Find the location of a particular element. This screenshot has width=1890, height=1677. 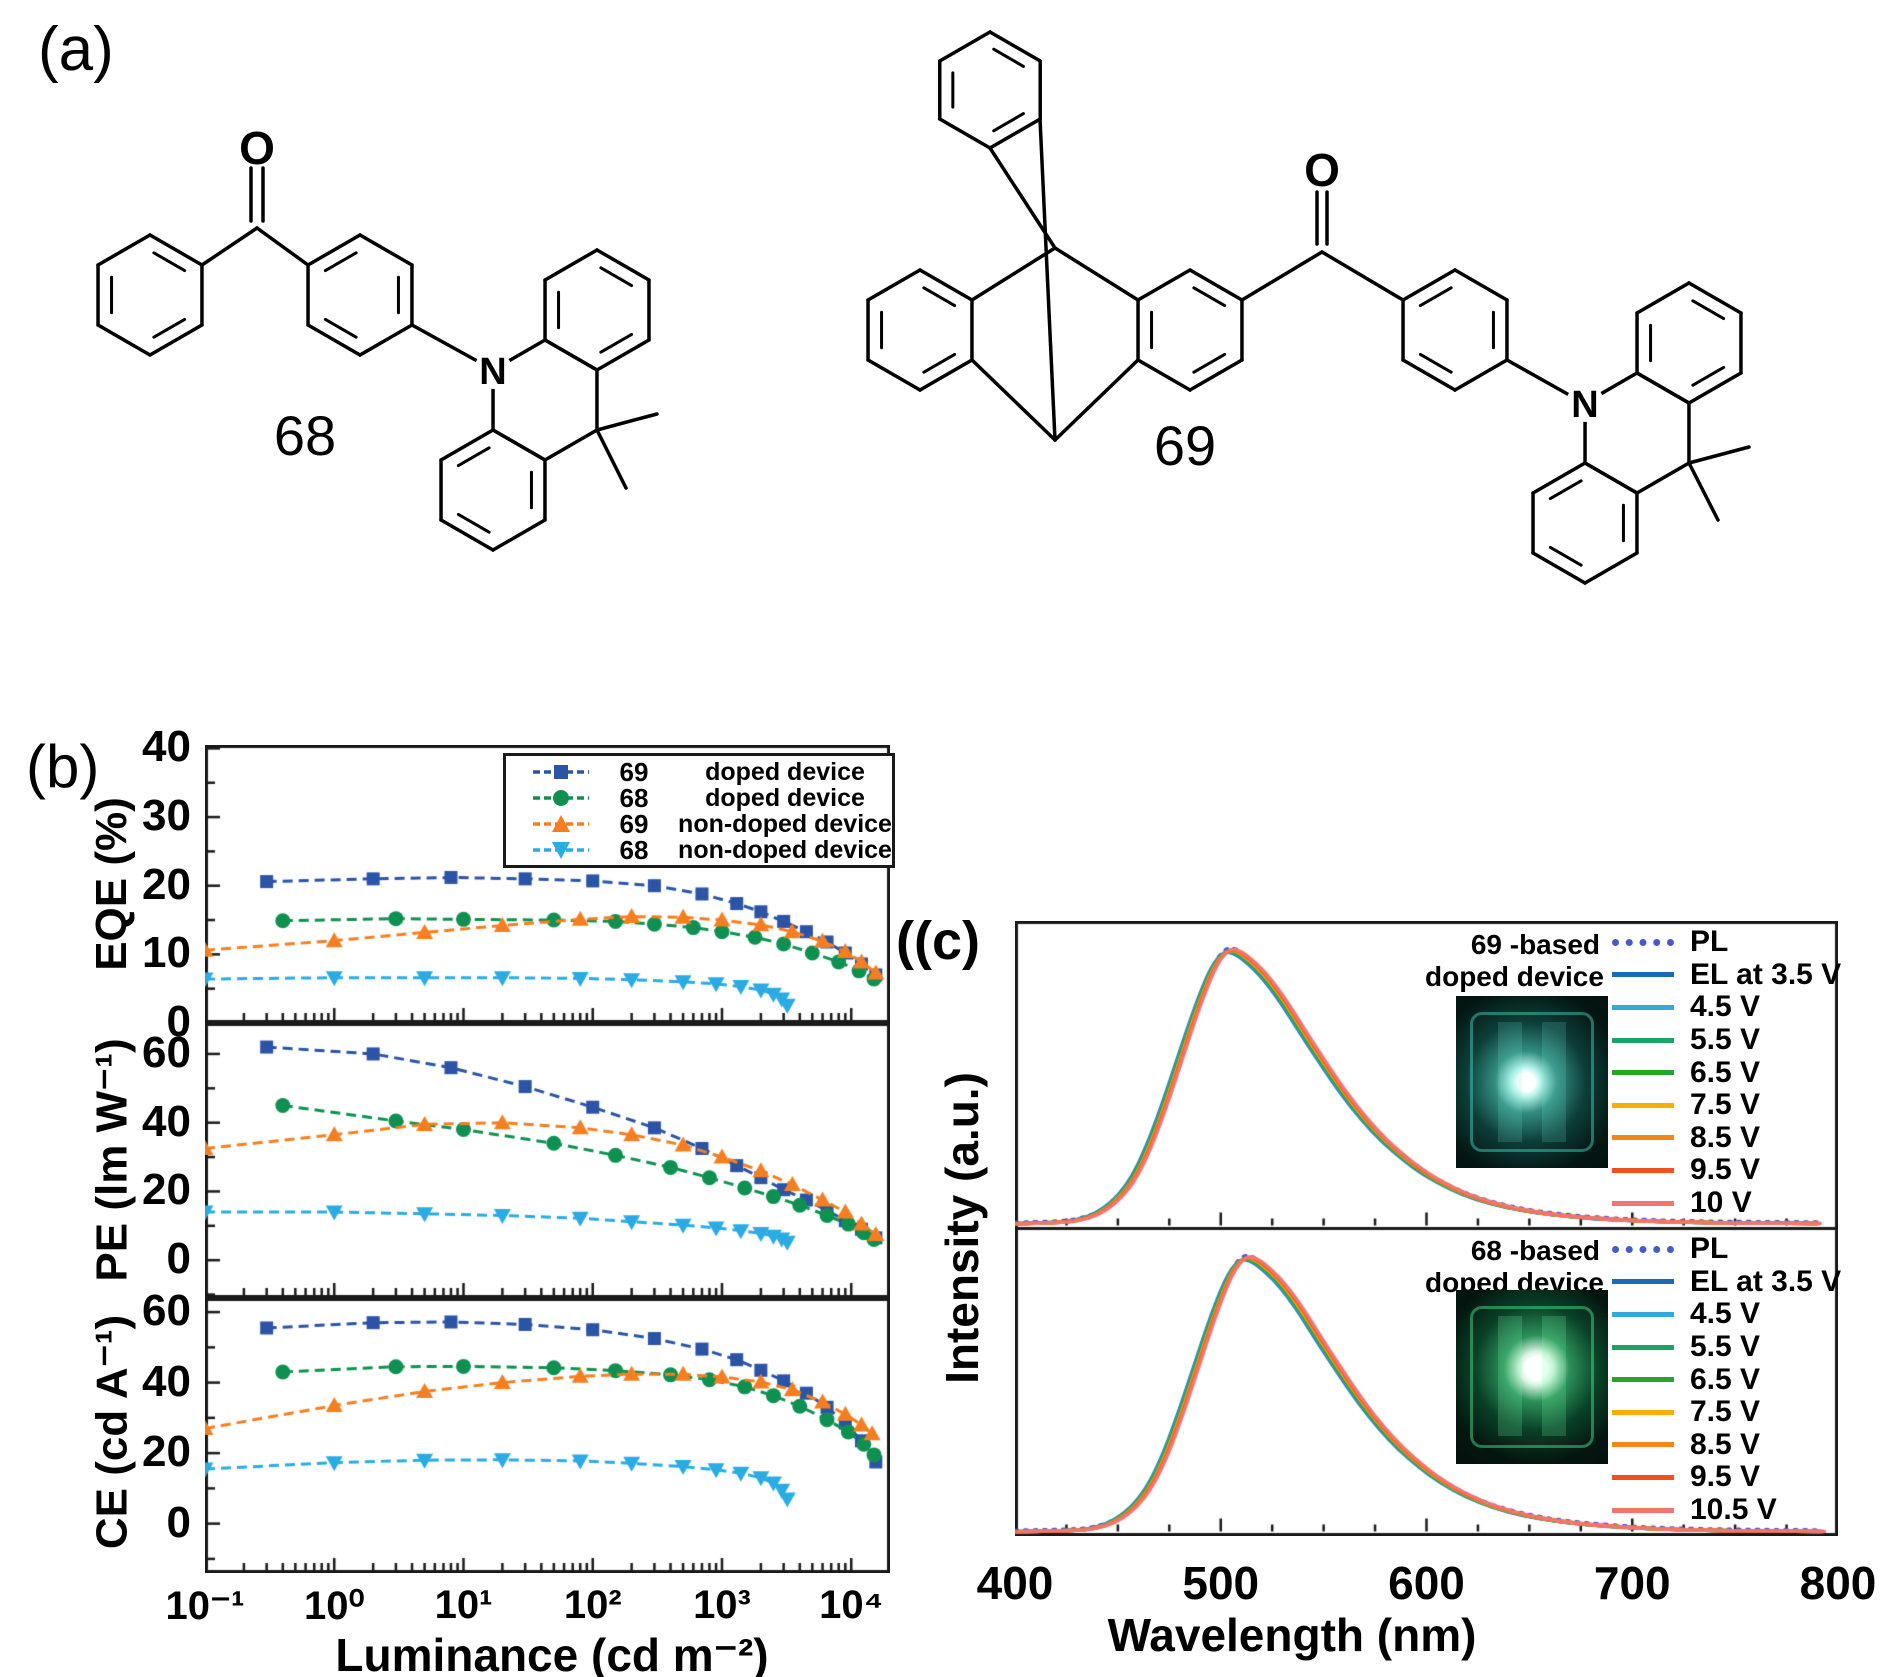

legend-swatch-triangle-down-icon is located at coordinates (561, 850).